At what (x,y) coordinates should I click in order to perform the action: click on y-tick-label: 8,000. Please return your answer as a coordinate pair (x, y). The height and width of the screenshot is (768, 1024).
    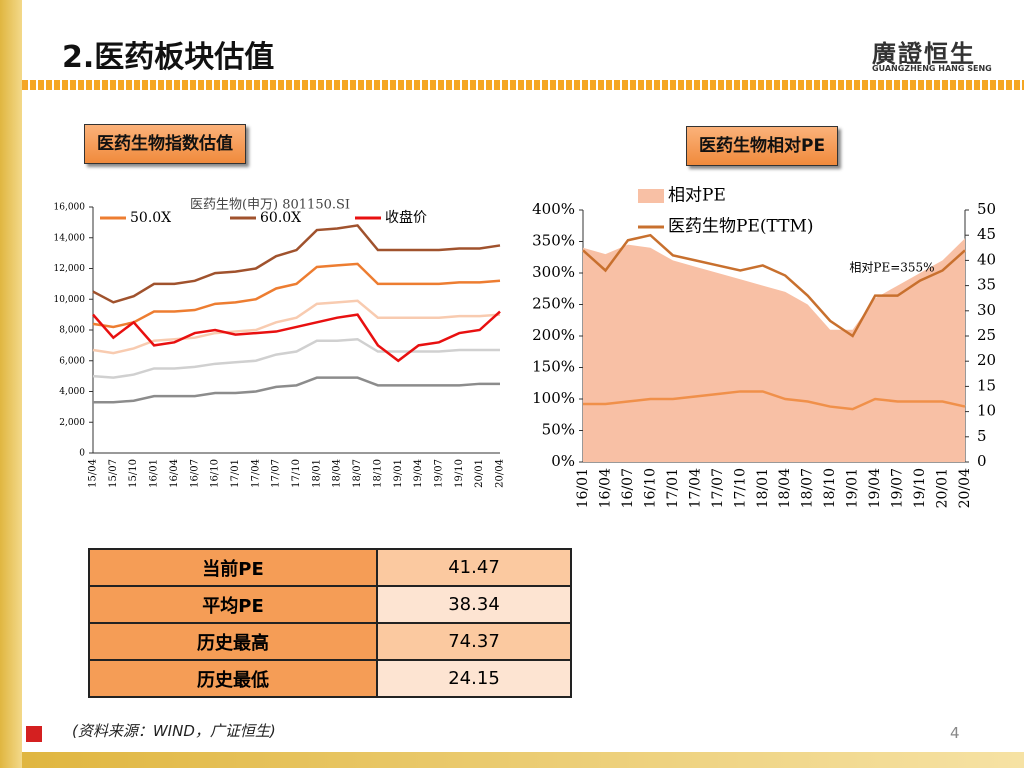
    Looking at the image, I should click on (72, 331).